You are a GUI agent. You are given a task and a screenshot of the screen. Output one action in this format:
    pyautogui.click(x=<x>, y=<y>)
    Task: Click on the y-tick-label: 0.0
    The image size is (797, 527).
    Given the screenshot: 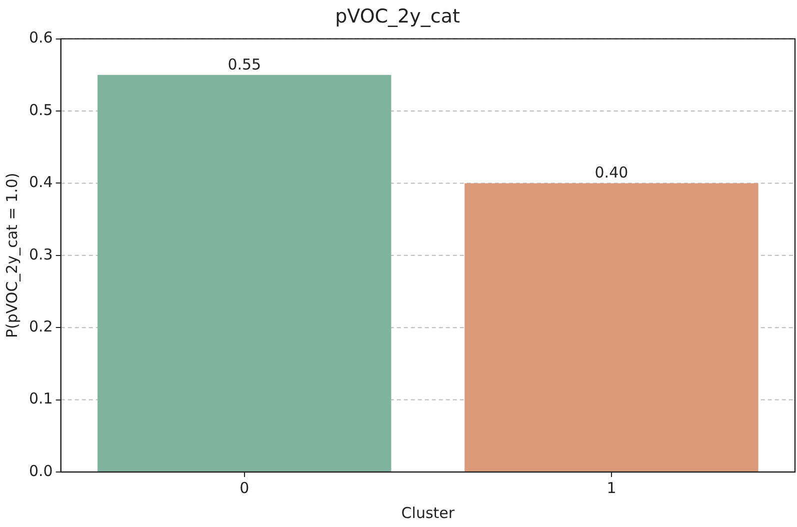 What is the action you would take?
    pyautogui.click(x=40, y=471)
    